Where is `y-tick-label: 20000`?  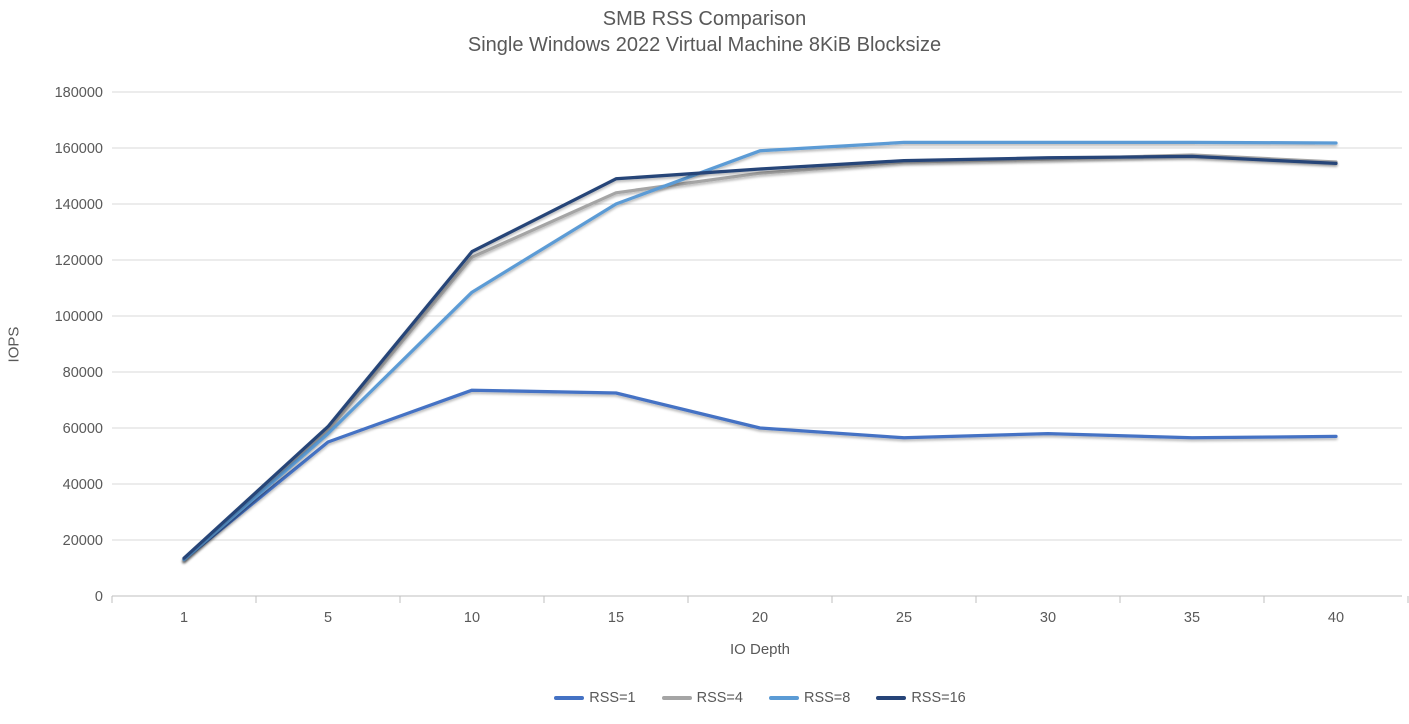
y-tick-label: 20000 is located at coordinates (83, 541).